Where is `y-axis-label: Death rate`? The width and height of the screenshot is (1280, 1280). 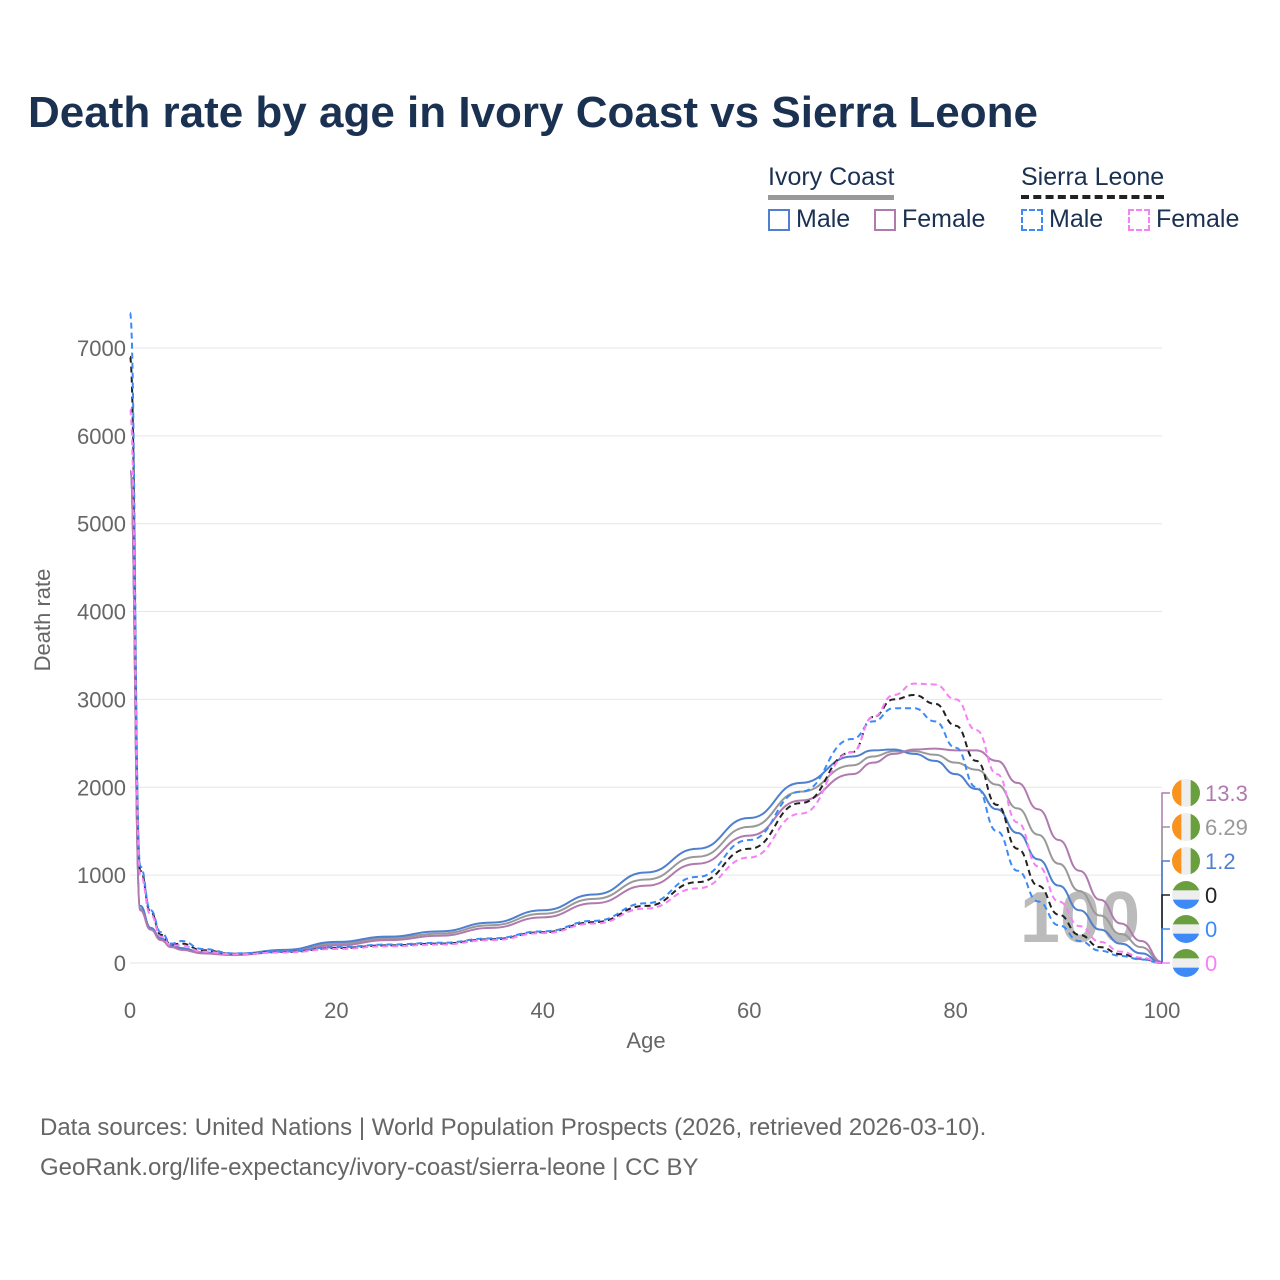 y-axis-label: Death rate is located at coordinates (42, 620).